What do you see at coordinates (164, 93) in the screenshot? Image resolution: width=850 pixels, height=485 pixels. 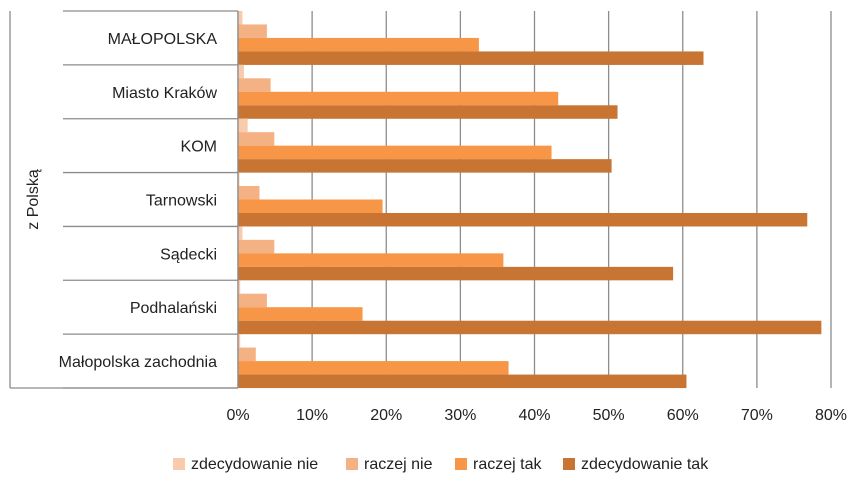 I see `category-label: Miasto Kraków` at bounding box center [164, 93].